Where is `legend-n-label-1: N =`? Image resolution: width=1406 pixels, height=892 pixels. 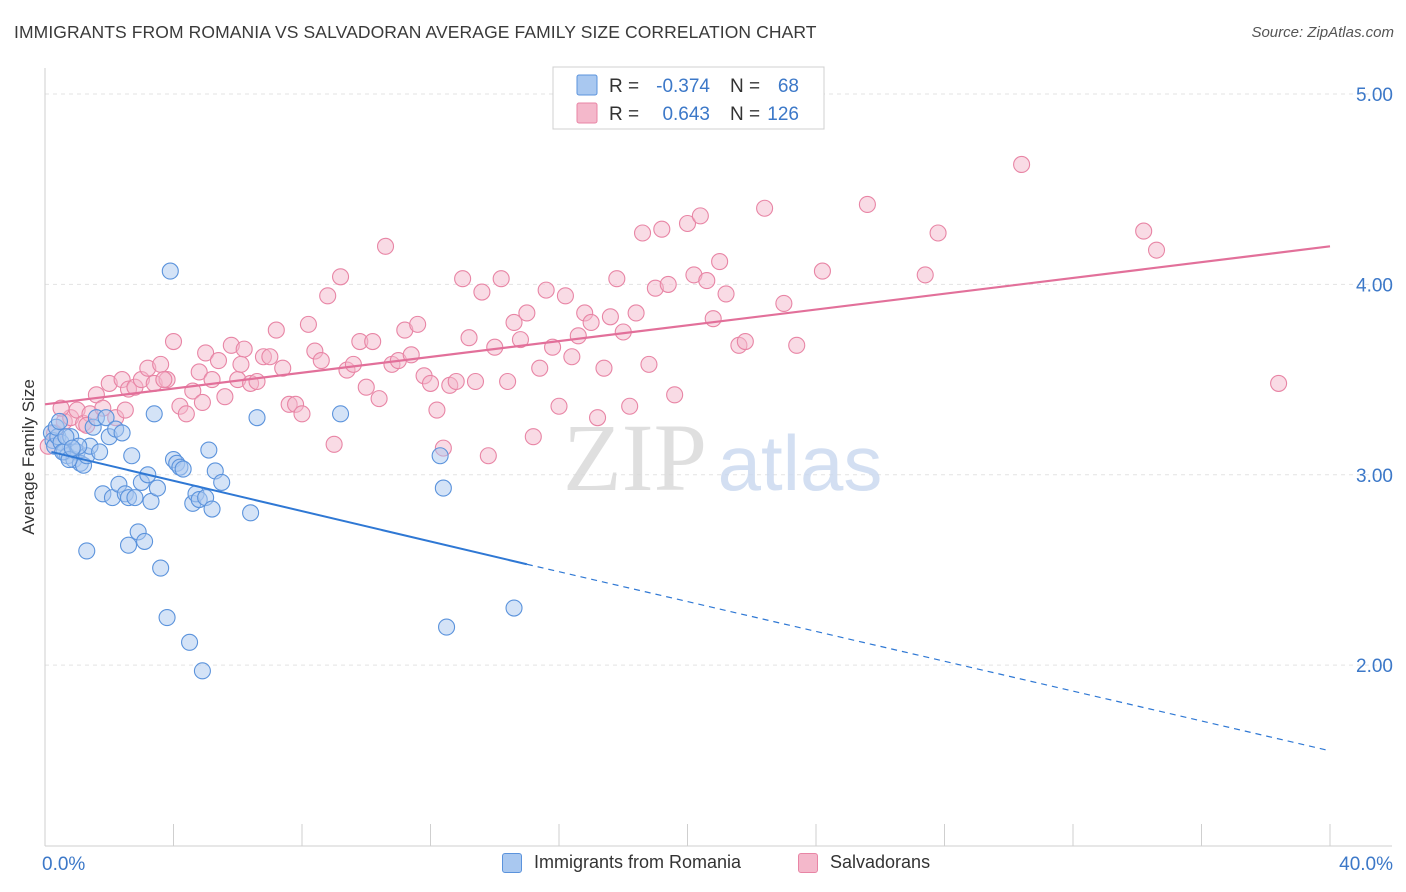
legend-n-label-1: N = is located at coordinates (745, 86).